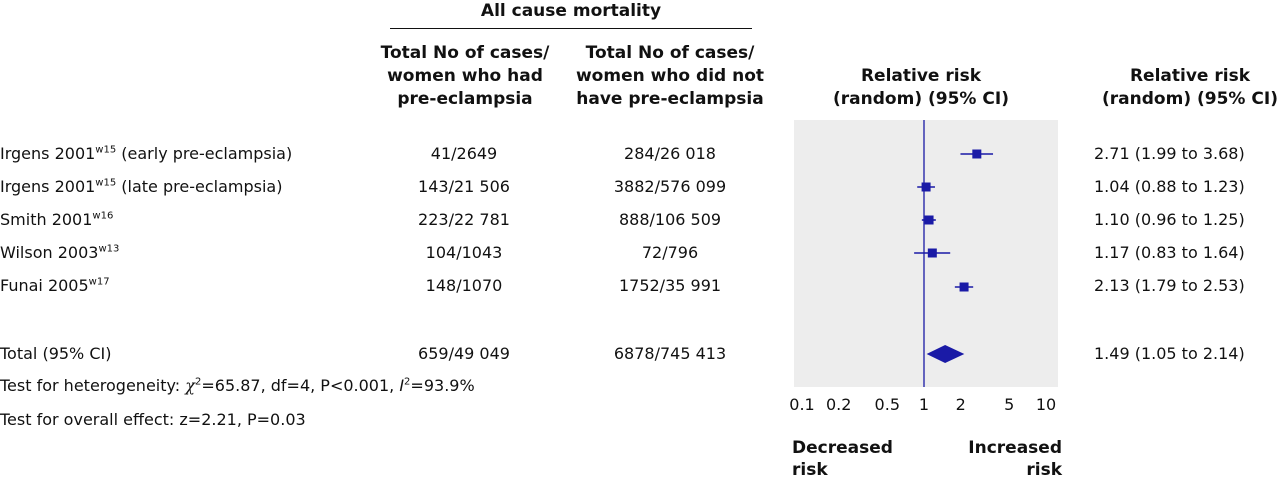  I want to click on header-cases-pe-line3: pre-eclampsia, so click(465, 99).